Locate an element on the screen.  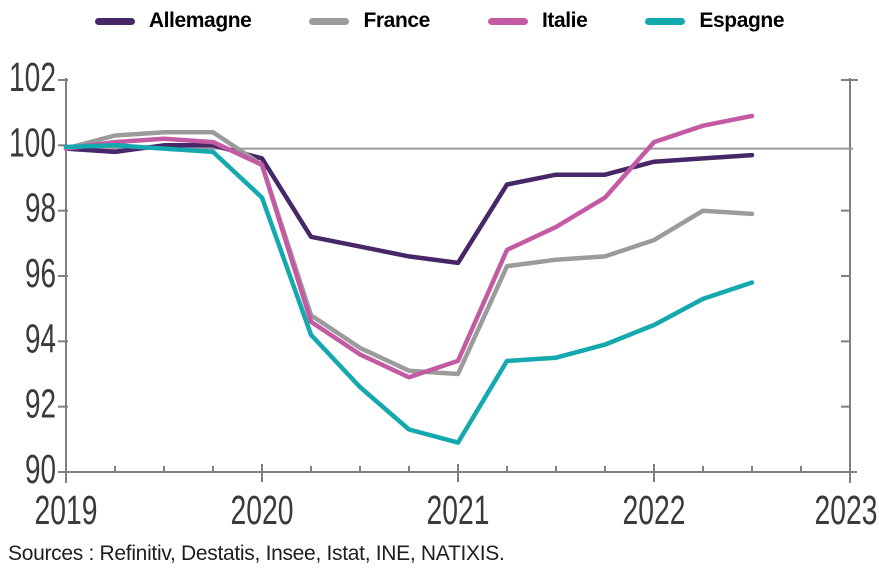
legend-swatch-allemagne-icon is located at coordinates (114, 21).